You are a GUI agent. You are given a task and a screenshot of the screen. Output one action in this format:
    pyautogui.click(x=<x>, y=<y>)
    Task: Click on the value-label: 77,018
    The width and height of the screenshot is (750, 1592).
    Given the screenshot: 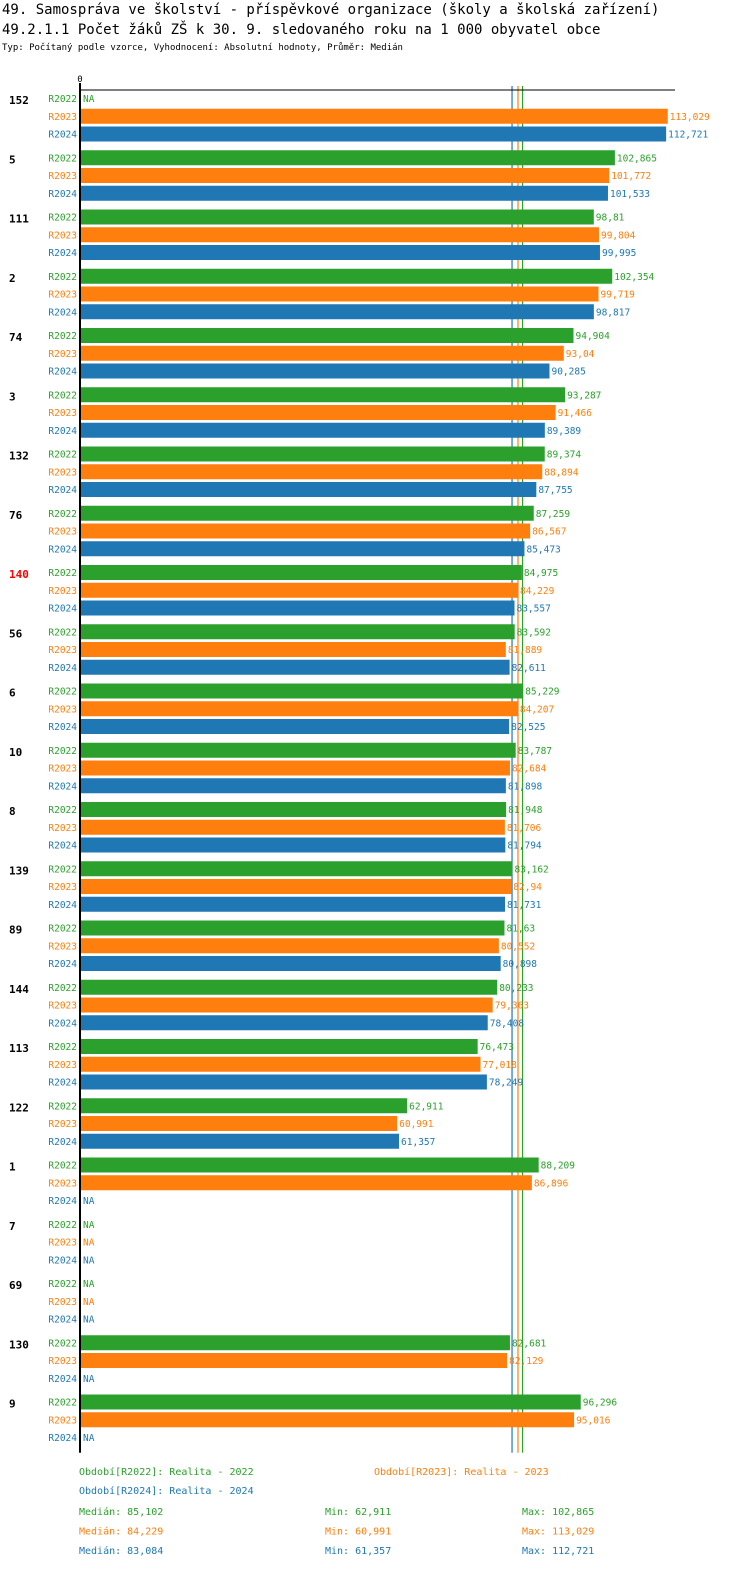 What is the action you would take?
    pyautogui.click(x=499, y=1065)
    